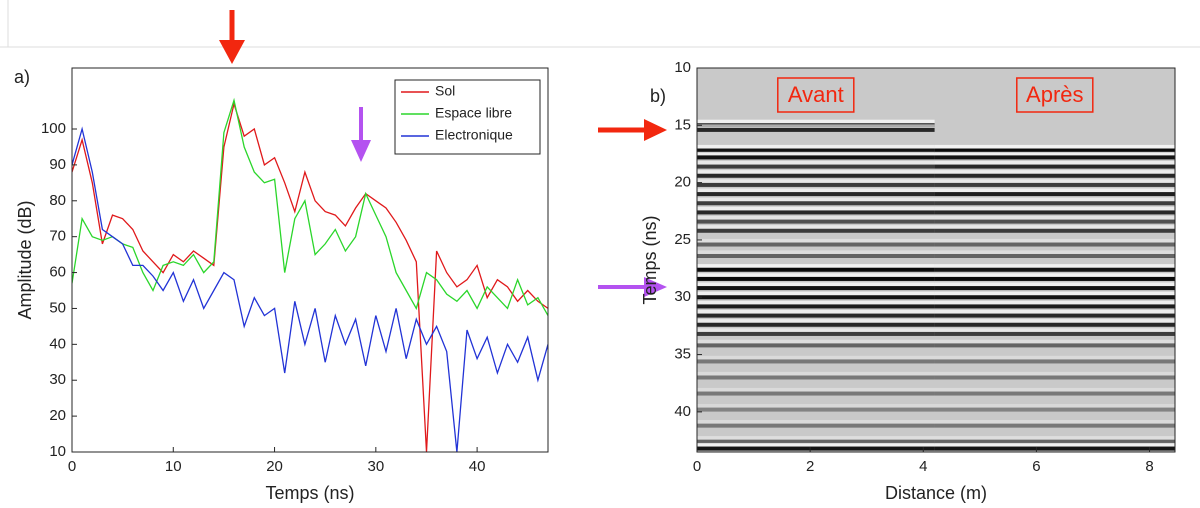 This screenshot has height=508, width=1200. Describe the element at coordinates (22, 77) in the screenshot. I see `panel-label: a)` at that location.